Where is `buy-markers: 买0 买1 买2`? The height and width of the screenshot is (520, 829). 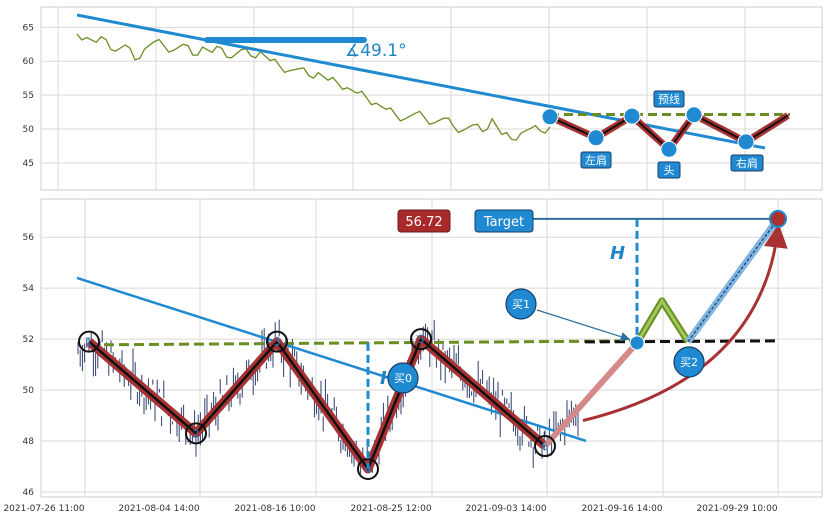
buy-markers: 买0 买1 买2 is located at coordinates (546, 341).